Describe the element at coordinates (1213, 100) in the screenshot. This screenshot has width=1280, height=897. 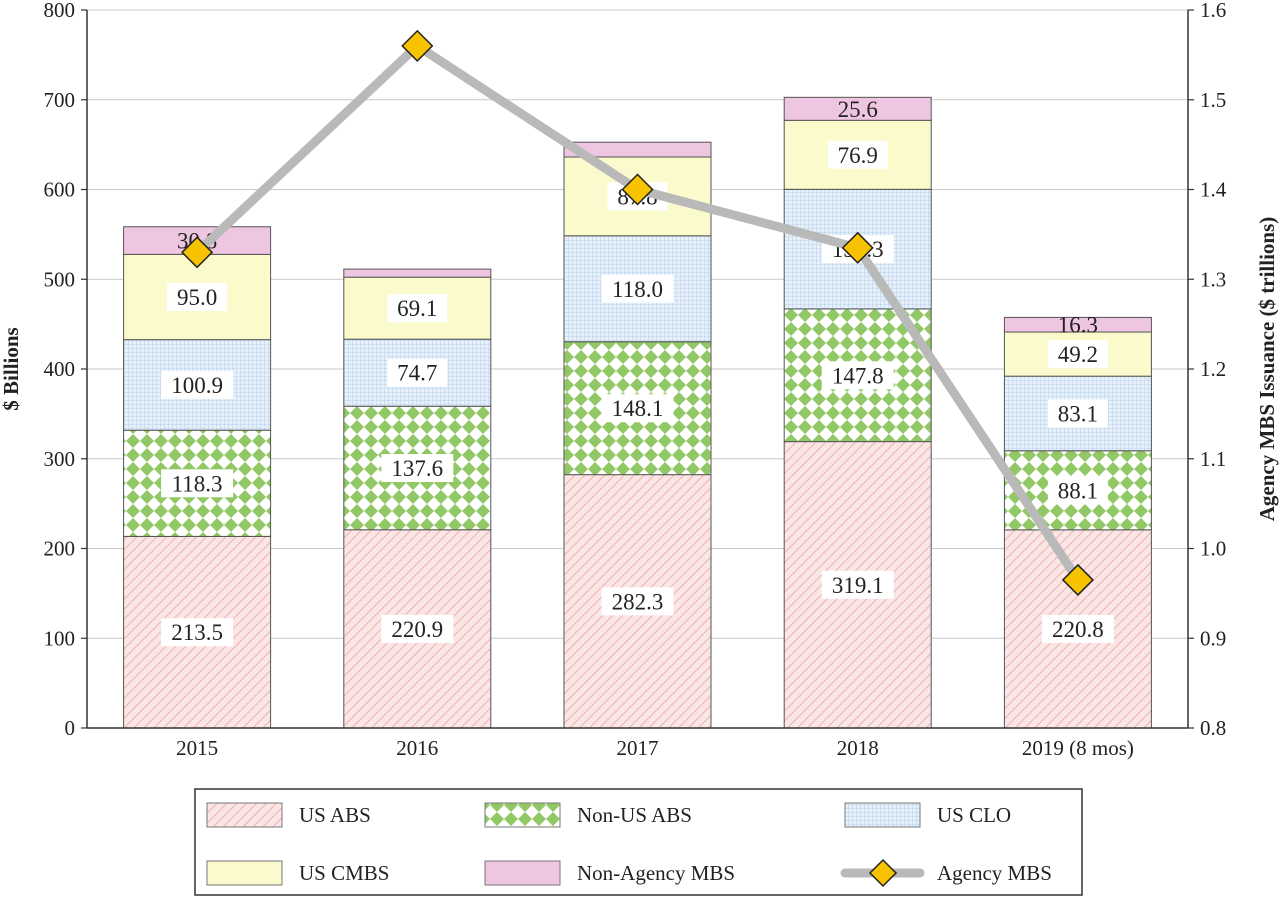
I see `y2-tick-label: 1.5` at that location.